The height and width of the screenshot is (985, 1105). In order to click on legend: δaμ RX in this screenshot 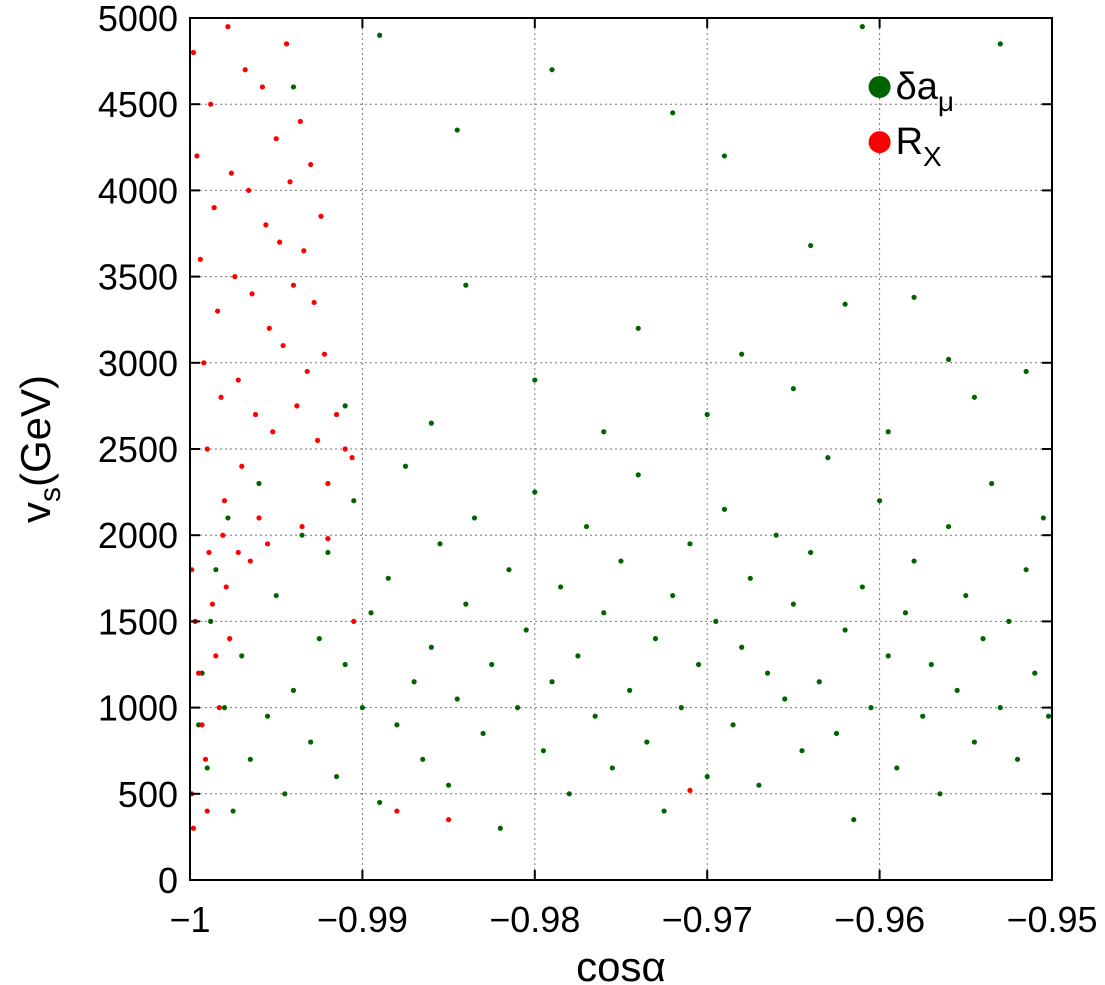, I will do `click(911, 119)`.